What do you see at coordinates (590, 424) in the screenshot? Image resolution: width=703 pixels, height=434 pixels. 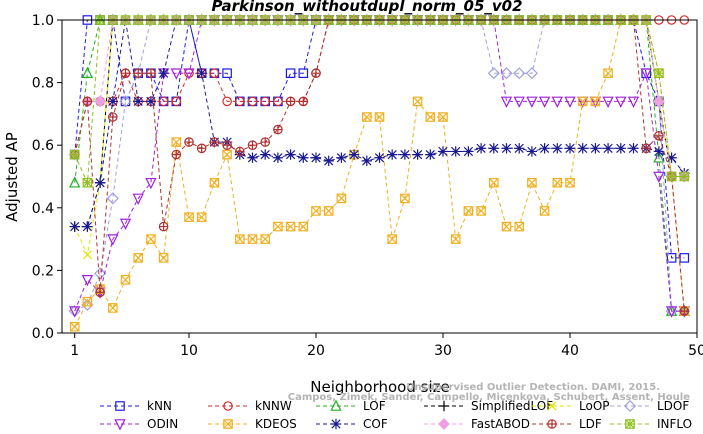 I see `legend-label-ldf: LDF` at bounding box center [590, 424].